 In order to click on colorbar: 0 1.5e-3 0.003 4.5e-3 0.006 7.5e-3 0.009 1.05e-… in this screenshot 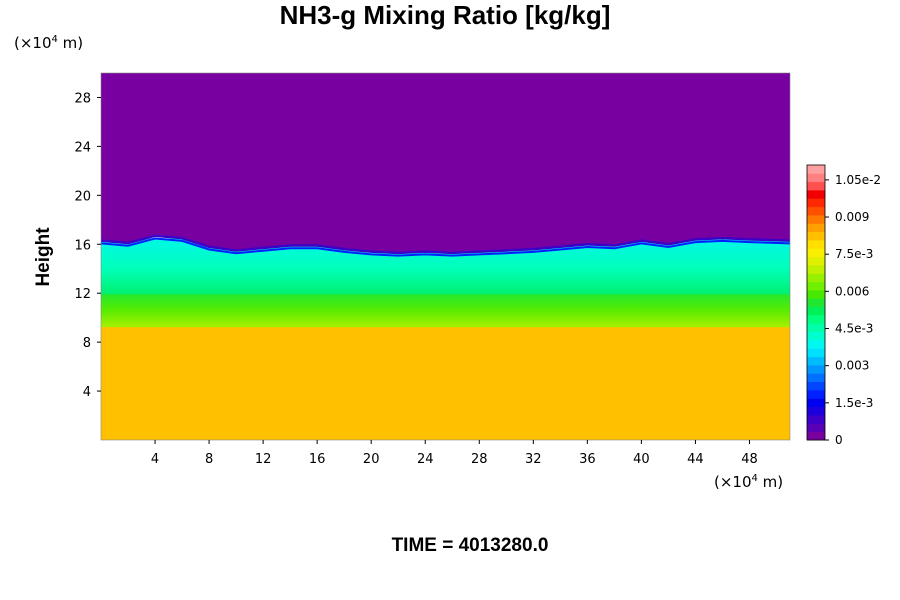, I will do `click(843, 305)`.